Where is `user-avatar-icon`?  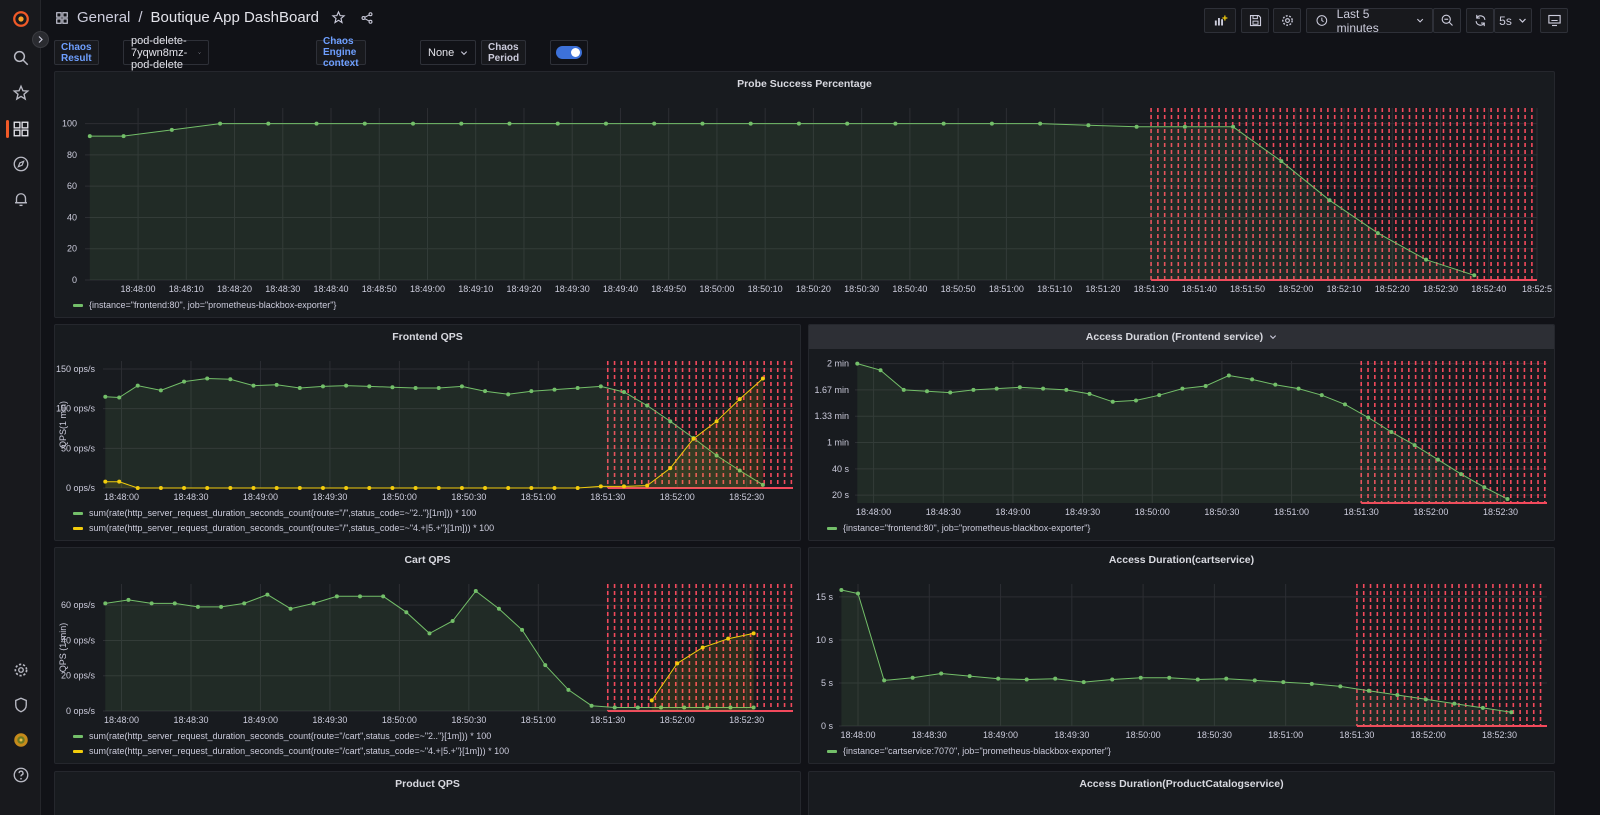 user-avatar-icon is located at coordinates (20, 740).